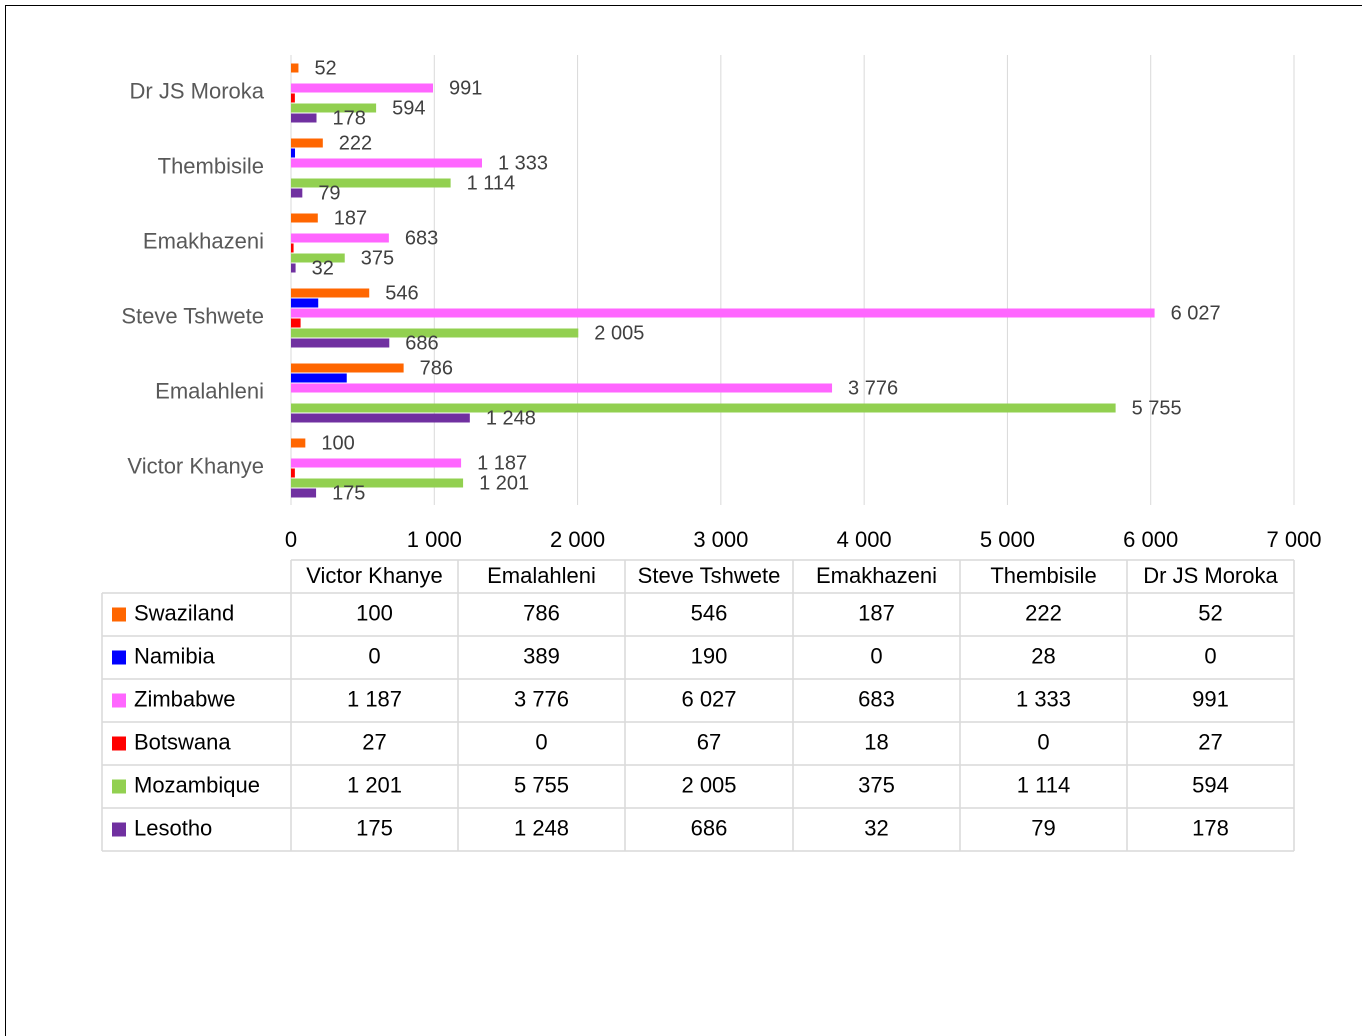  I want to click on category-label: Emalahleni, so click(209, 390).